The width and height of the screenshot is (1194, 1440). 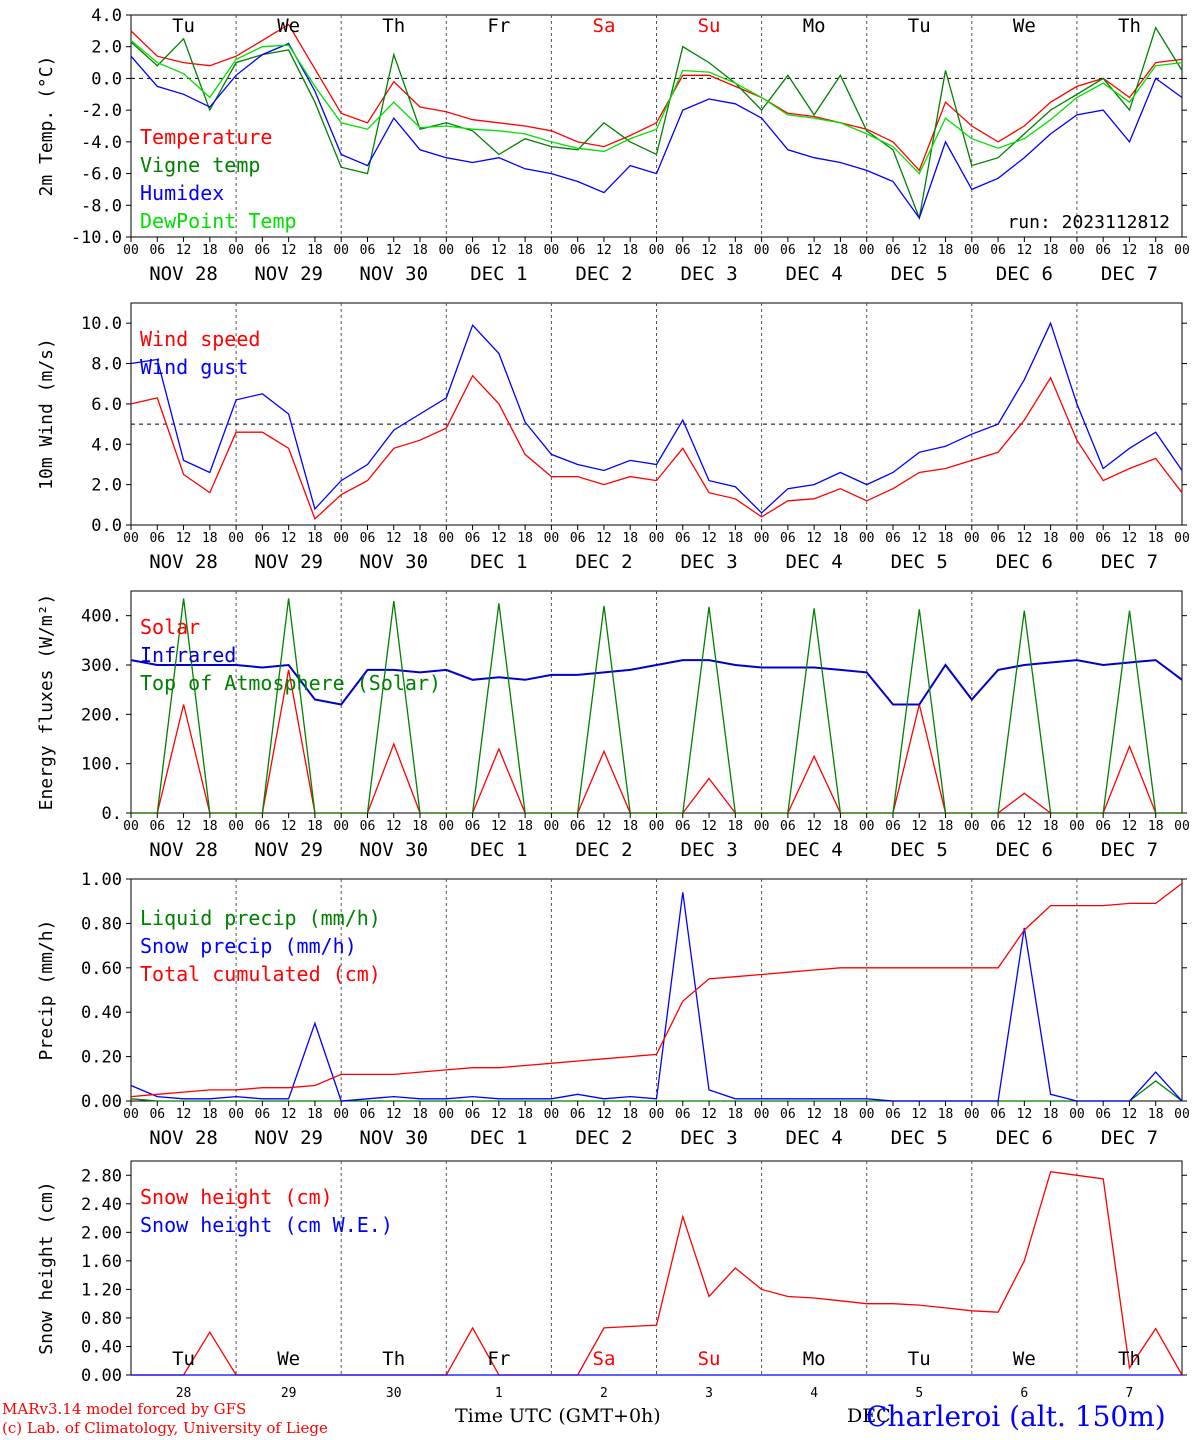 I want to click on panel5-y-tick-label: 0.00, so click(x=101, y=1376).